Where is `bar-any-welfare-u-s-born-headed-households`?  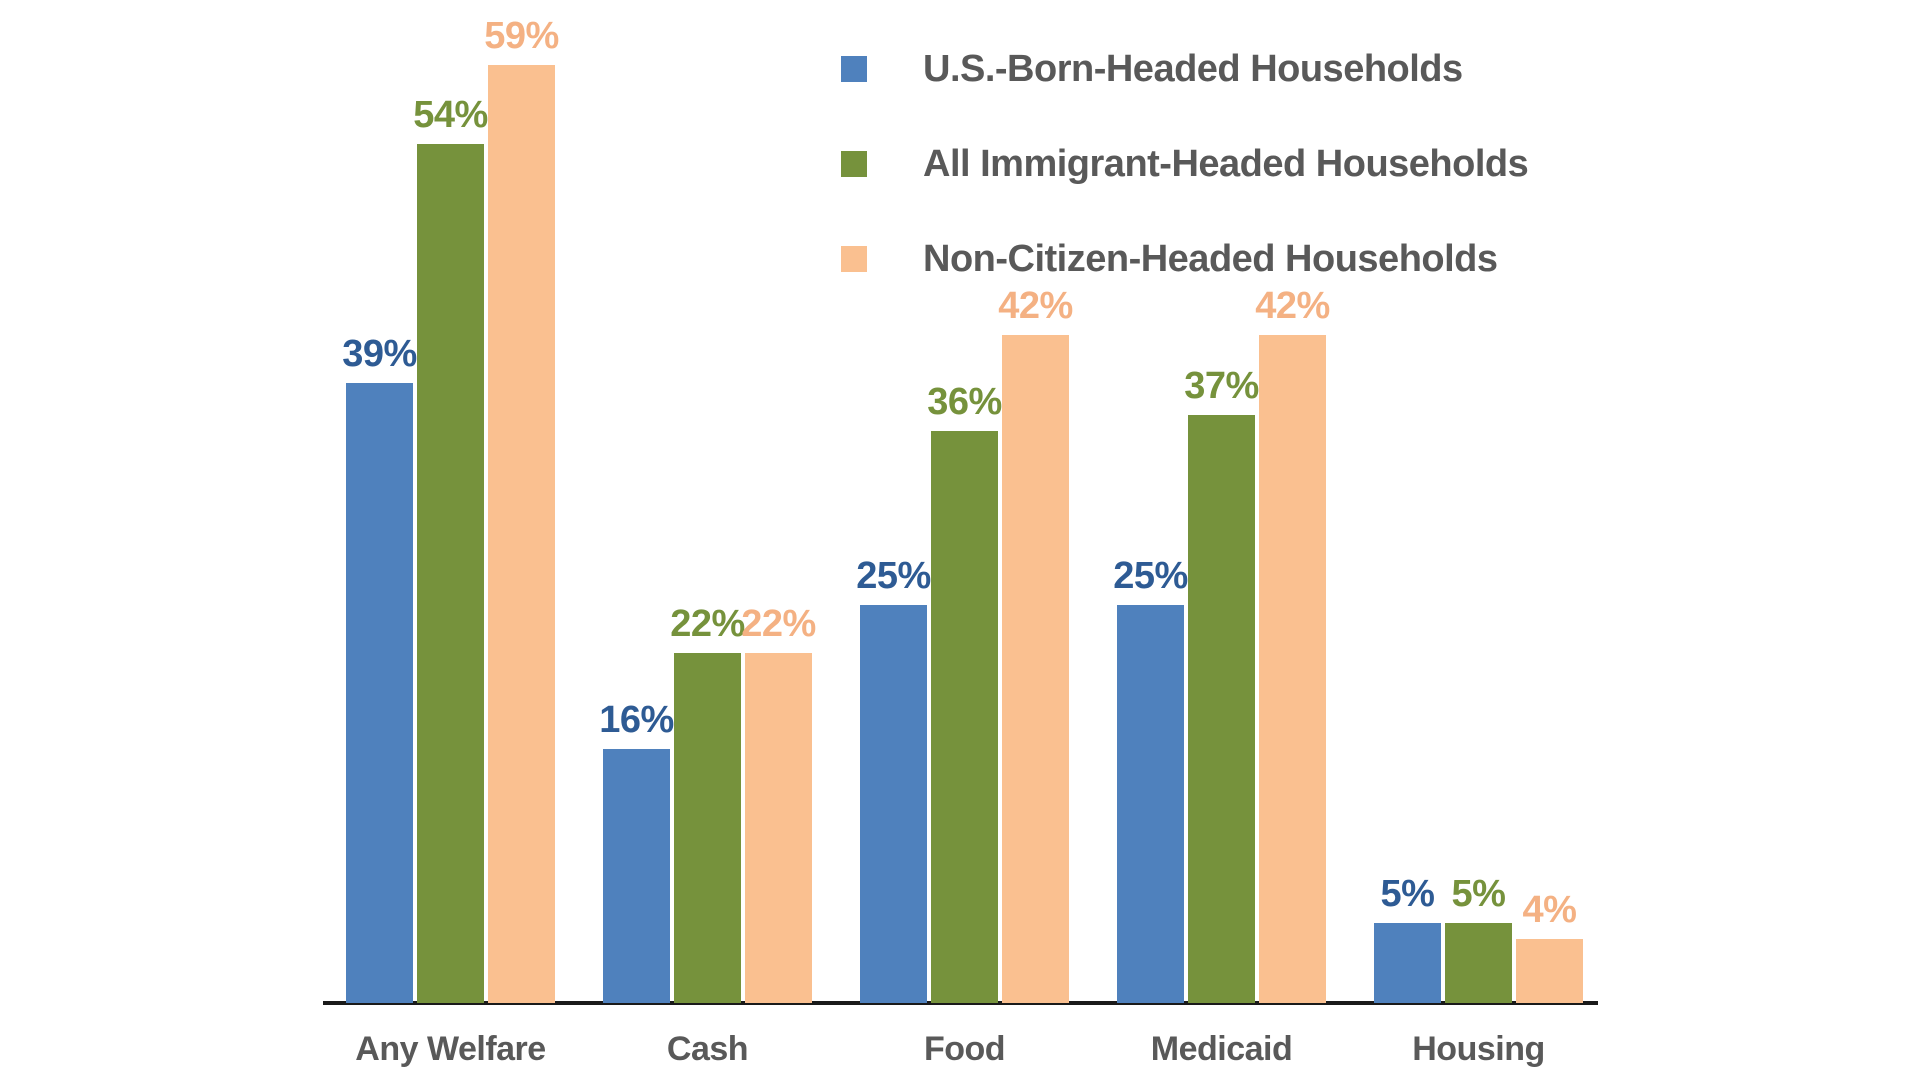
bar-any-welfare-u-s-born-headed-households is located at coordinates (379, 693).